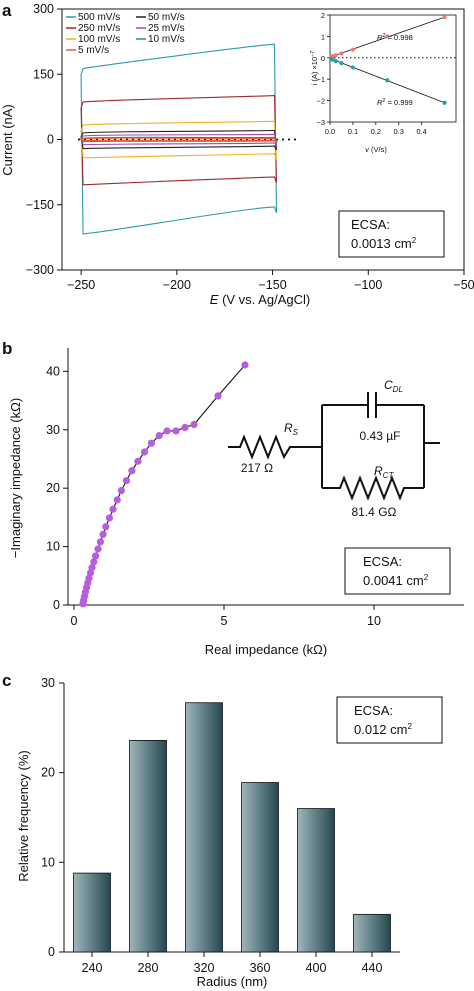 The width and height of the screenshot is (474, 991). I want to click on ecsa-box-a-frame, so click(391, 234).